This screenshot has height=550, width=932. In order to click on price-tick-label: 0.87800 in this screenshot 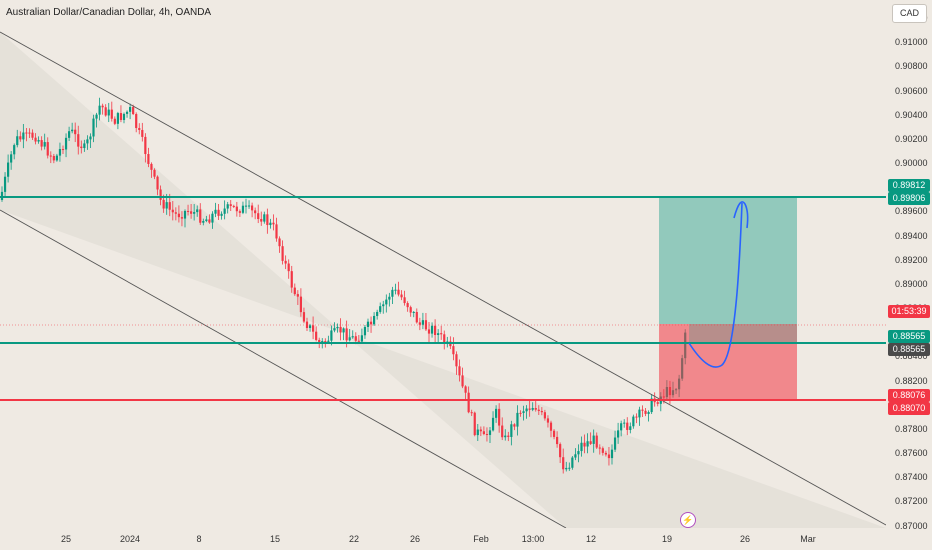, I will do `click(911, 428)`.